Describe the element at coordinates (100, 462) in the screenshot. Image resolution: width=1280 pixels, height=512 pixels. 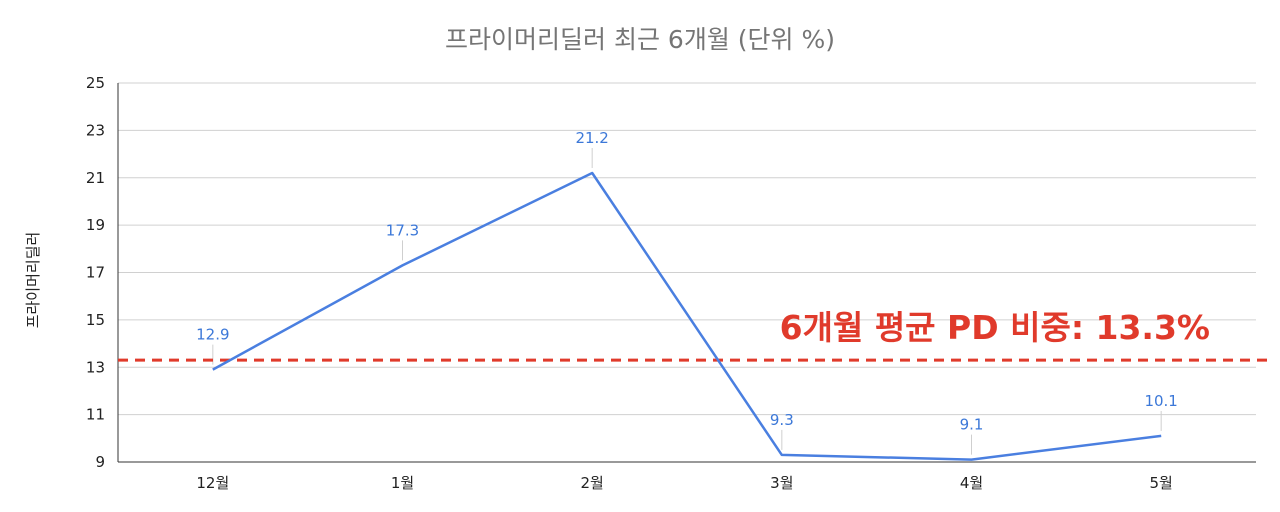
I see `y-tick-label: 9` at that location.